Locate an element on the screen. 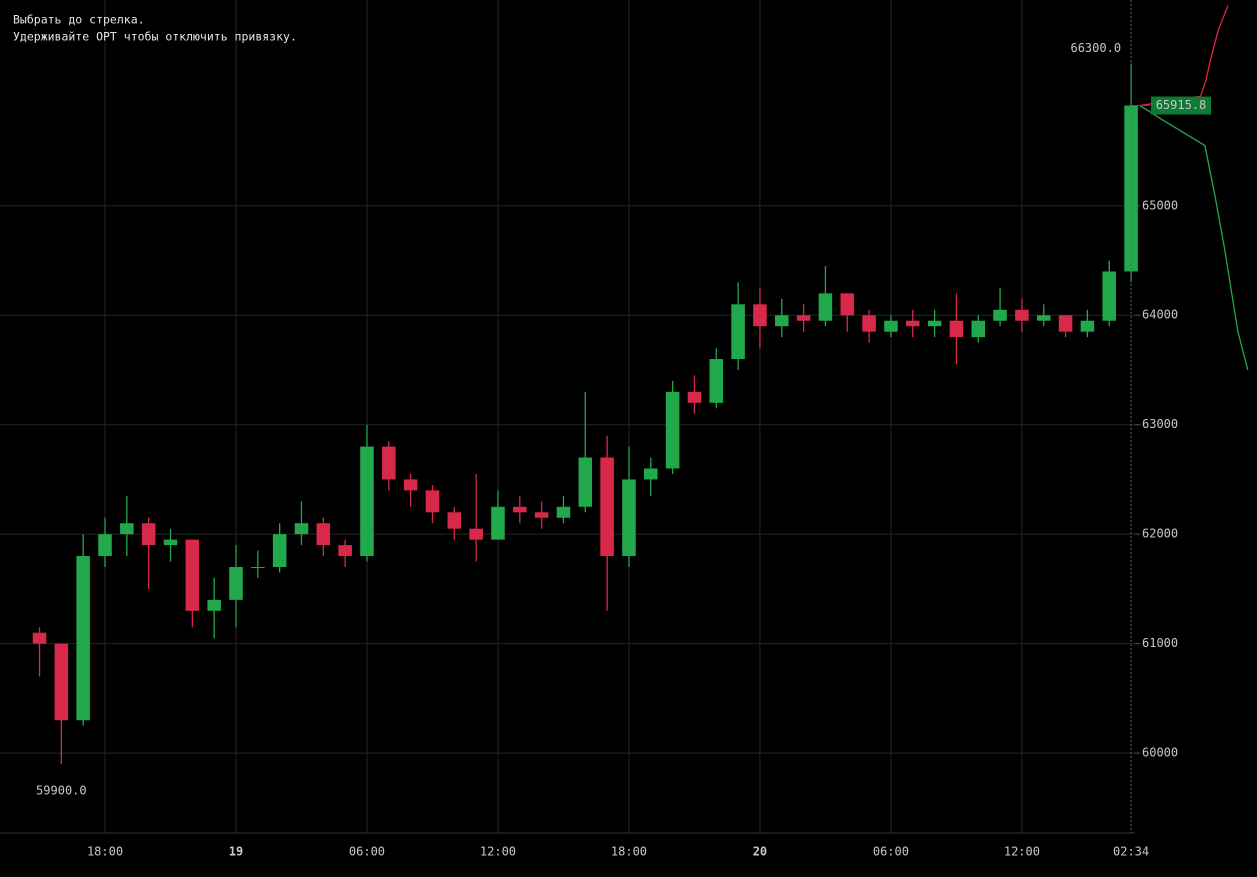  low-label: 59900.0 is located at coordinates (61, 791).